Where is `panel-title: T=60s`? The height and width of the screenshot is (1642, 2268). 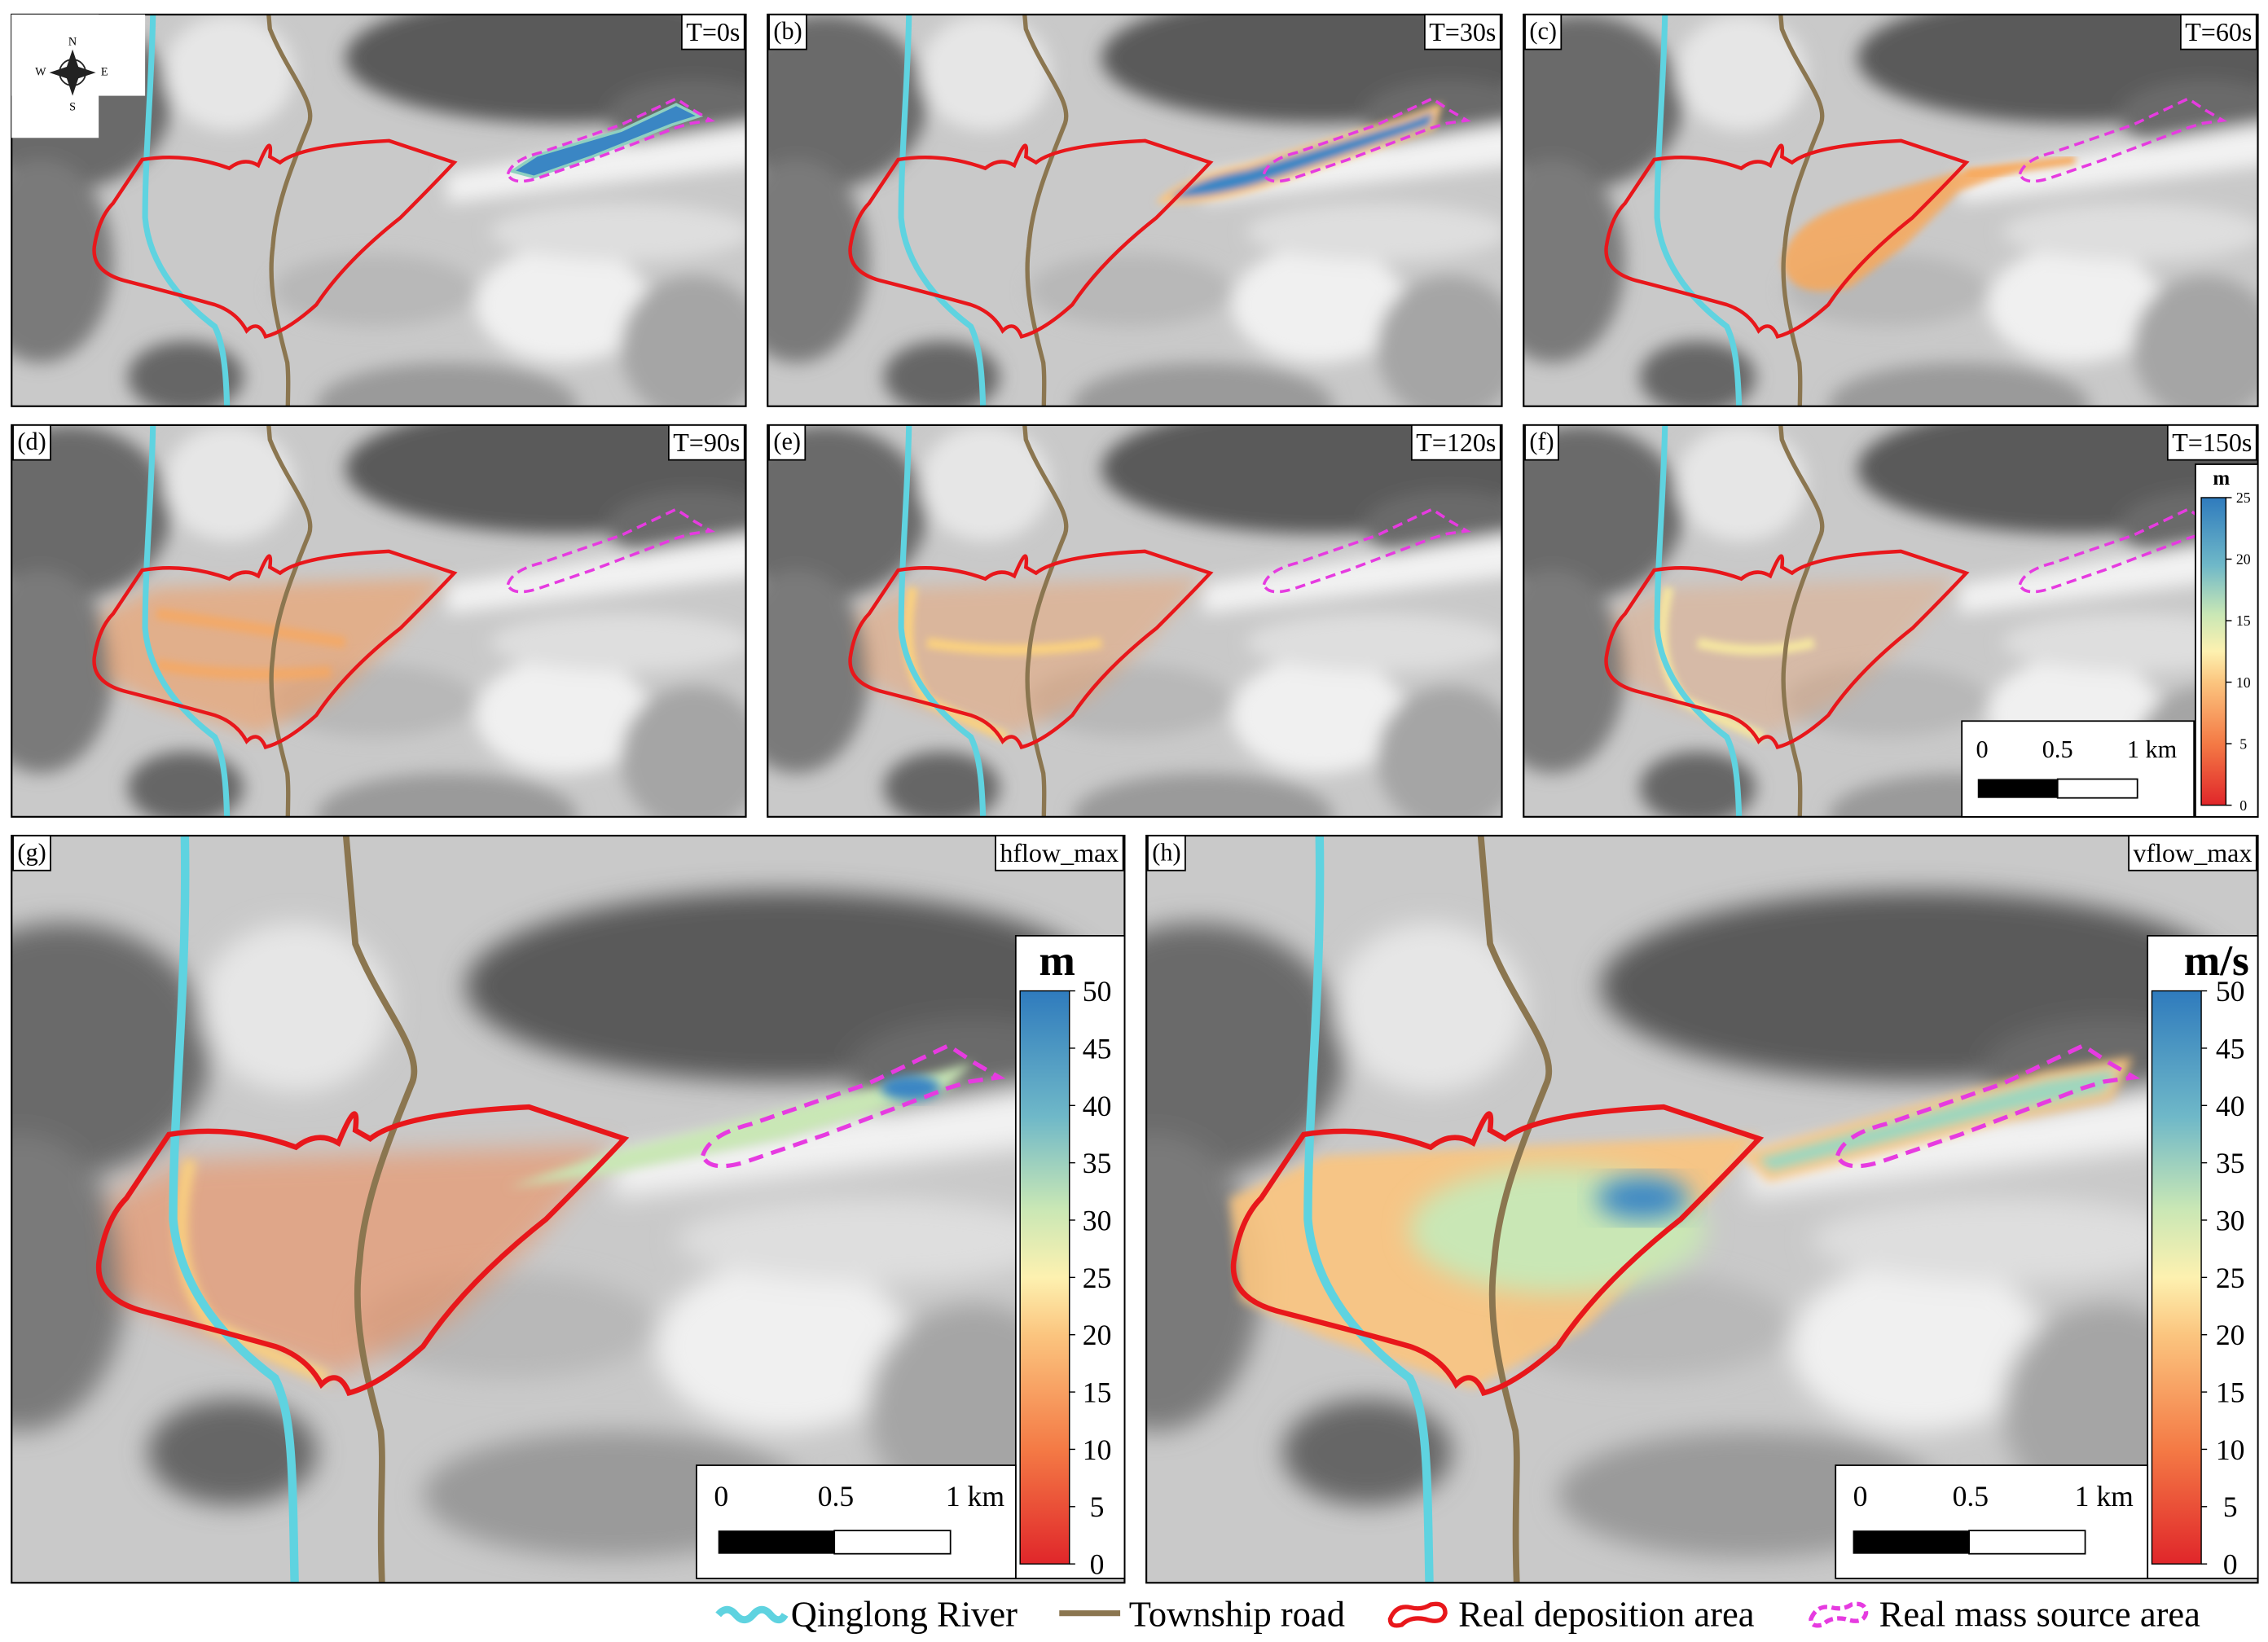
panel-title: T=60s is located at coordinates (2218, 31).